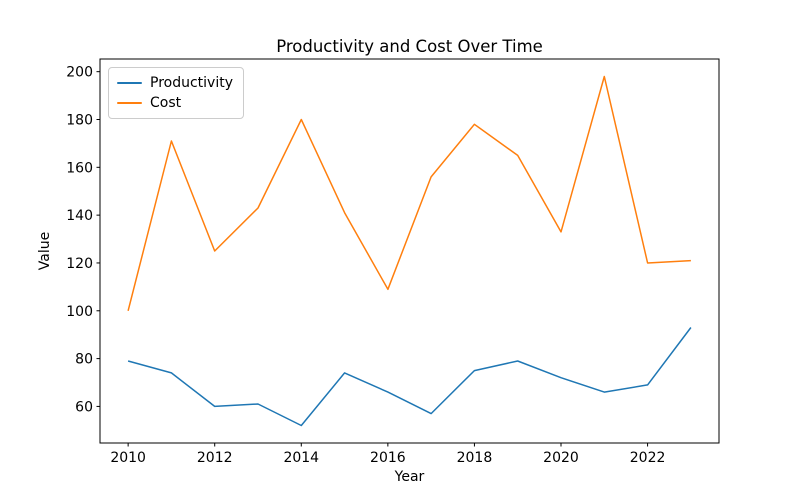 Image resolution: width=800 pixels, height=500 pixels. What do you see at coordinates (79, 312) in the screenshot?
I see `y-tick-label: 100` at bounding box center [79, 312].